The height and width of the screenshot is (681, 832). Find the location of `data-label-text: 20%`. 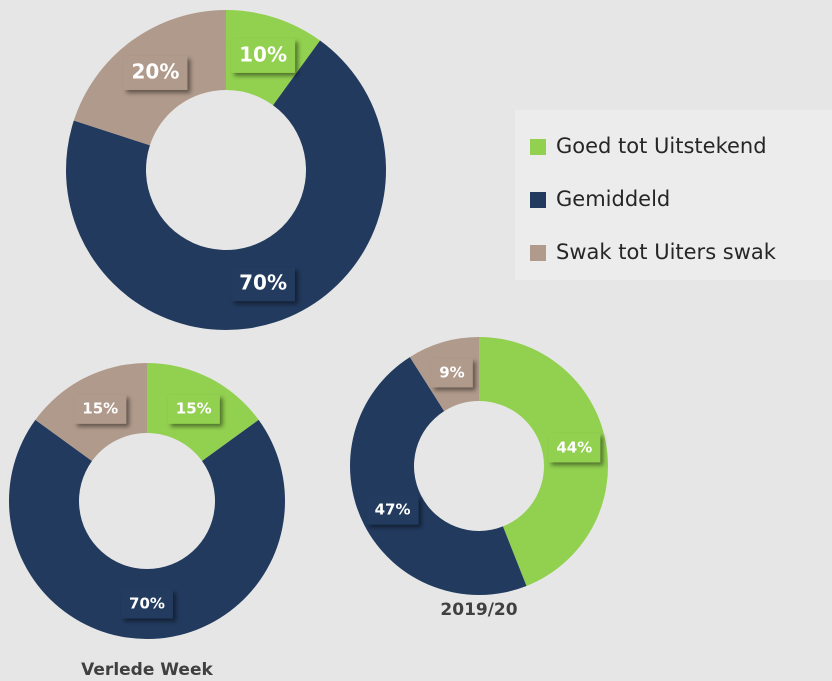

data-label-text: 20% is located at coordinates (156, 71).